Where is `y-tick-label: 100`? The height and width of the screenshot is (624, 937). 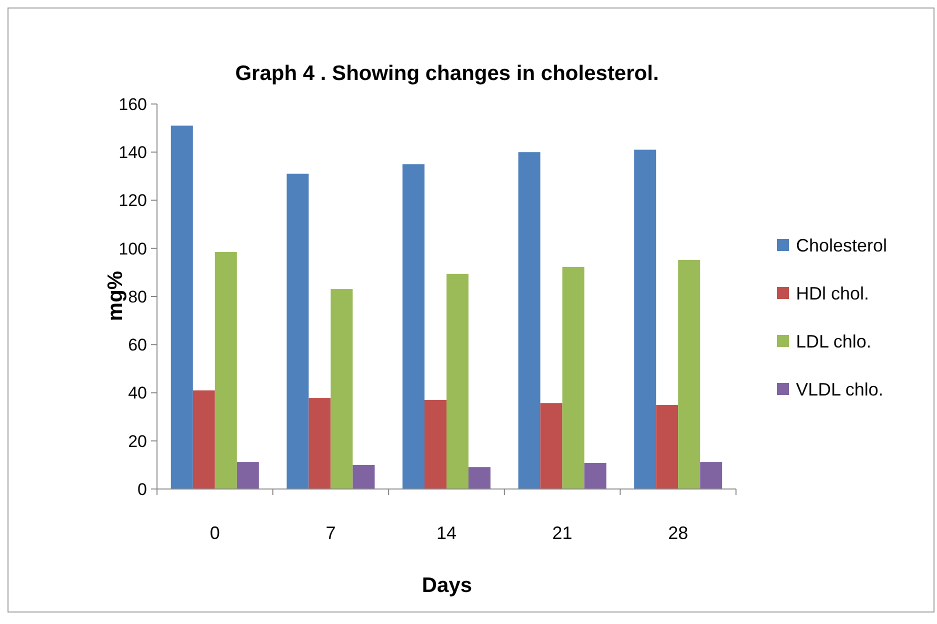
y-tick-label: 100 is located at coordinates (132, 248).